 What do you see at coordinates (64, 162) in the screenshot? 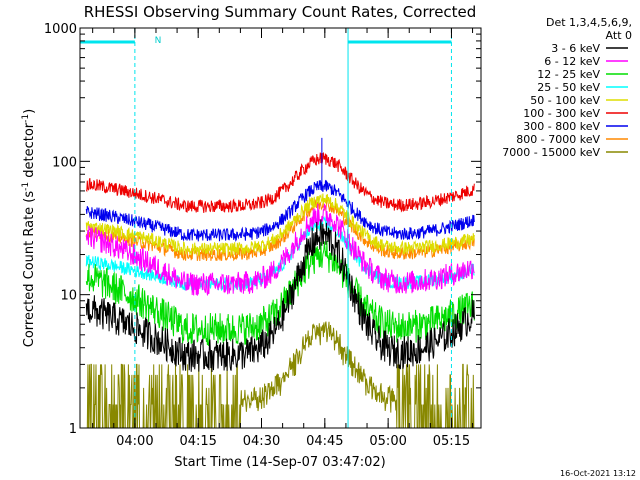
I see `y-tick-label-2: 100` at bounding box center [64, 162].